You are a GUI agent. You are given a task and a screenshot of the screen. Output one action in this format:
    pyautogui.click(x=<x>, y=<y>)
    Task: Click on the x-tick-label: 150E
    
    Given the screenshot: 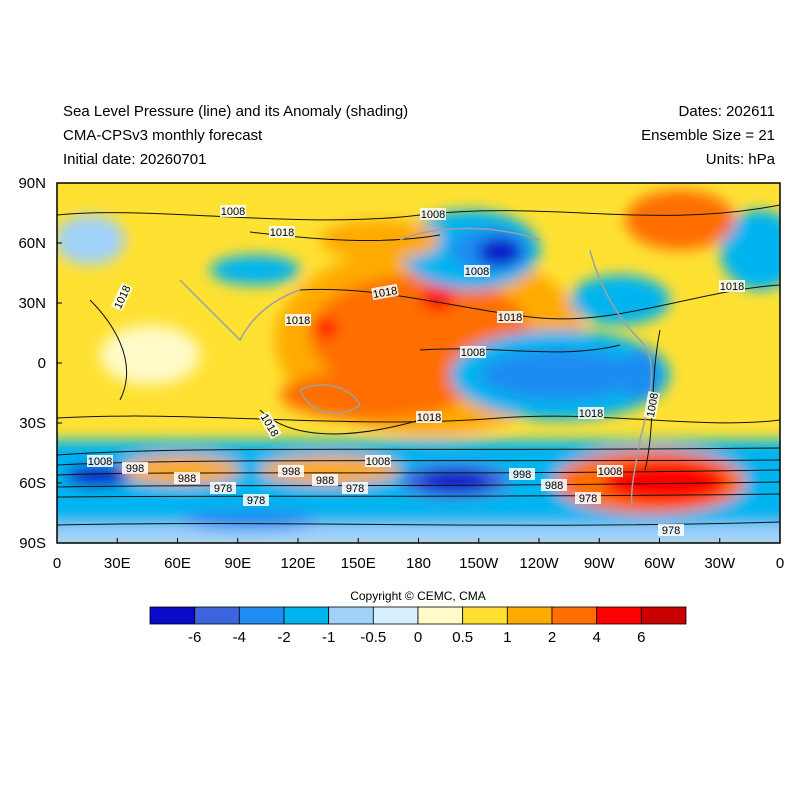 What is the action you would take?
    pyautogui.click(x=358, y=563)
    